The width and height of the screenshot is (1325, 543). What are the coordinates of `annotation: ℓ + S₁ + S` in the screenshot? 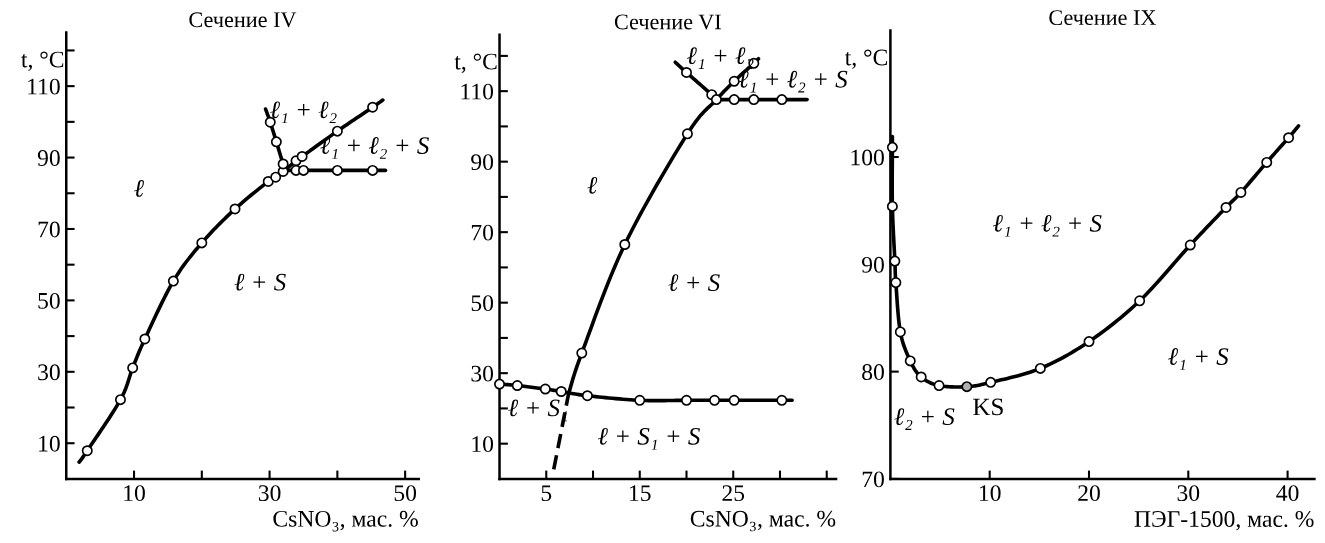 It's located at (649, 438).